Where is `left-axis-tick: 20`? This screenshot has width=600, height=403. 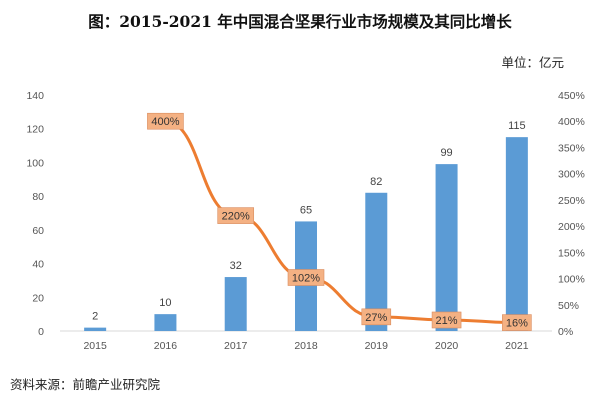 left-axis-tick: 20 is located at coordinates (38, 298).